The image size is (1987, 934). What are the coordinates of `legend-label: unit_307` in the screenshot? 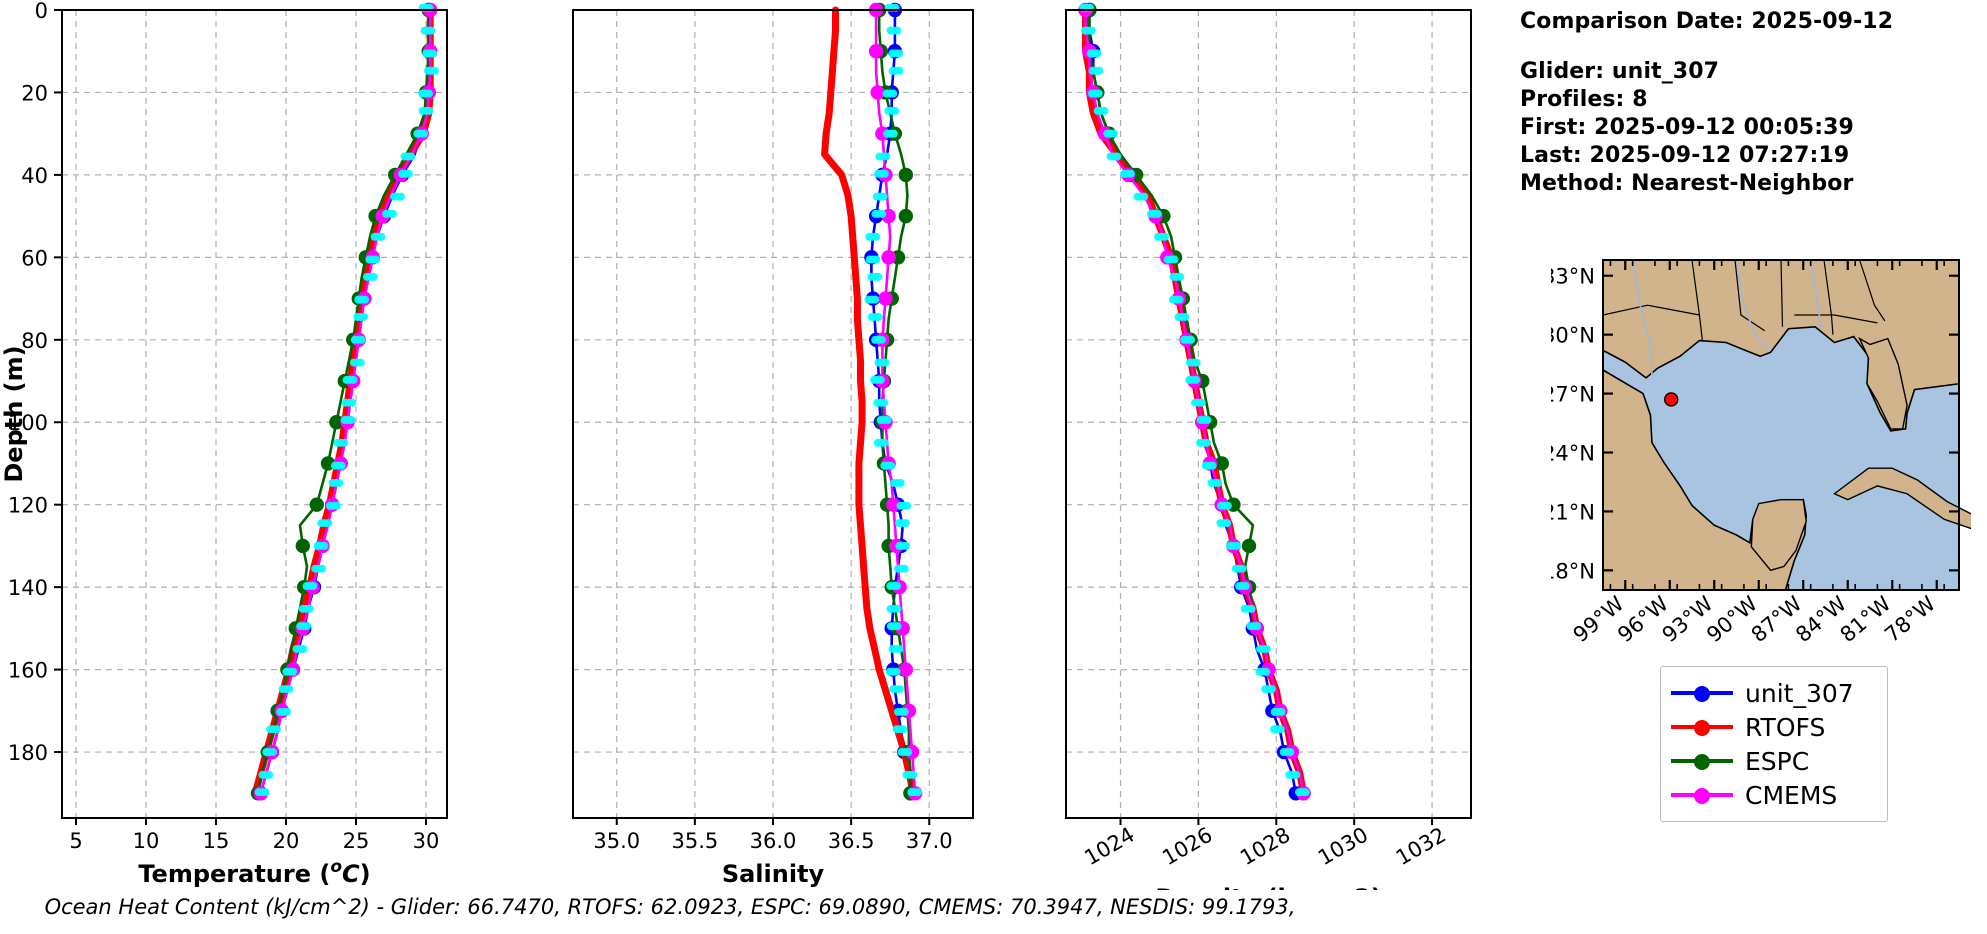 It's located at (1799, 693).